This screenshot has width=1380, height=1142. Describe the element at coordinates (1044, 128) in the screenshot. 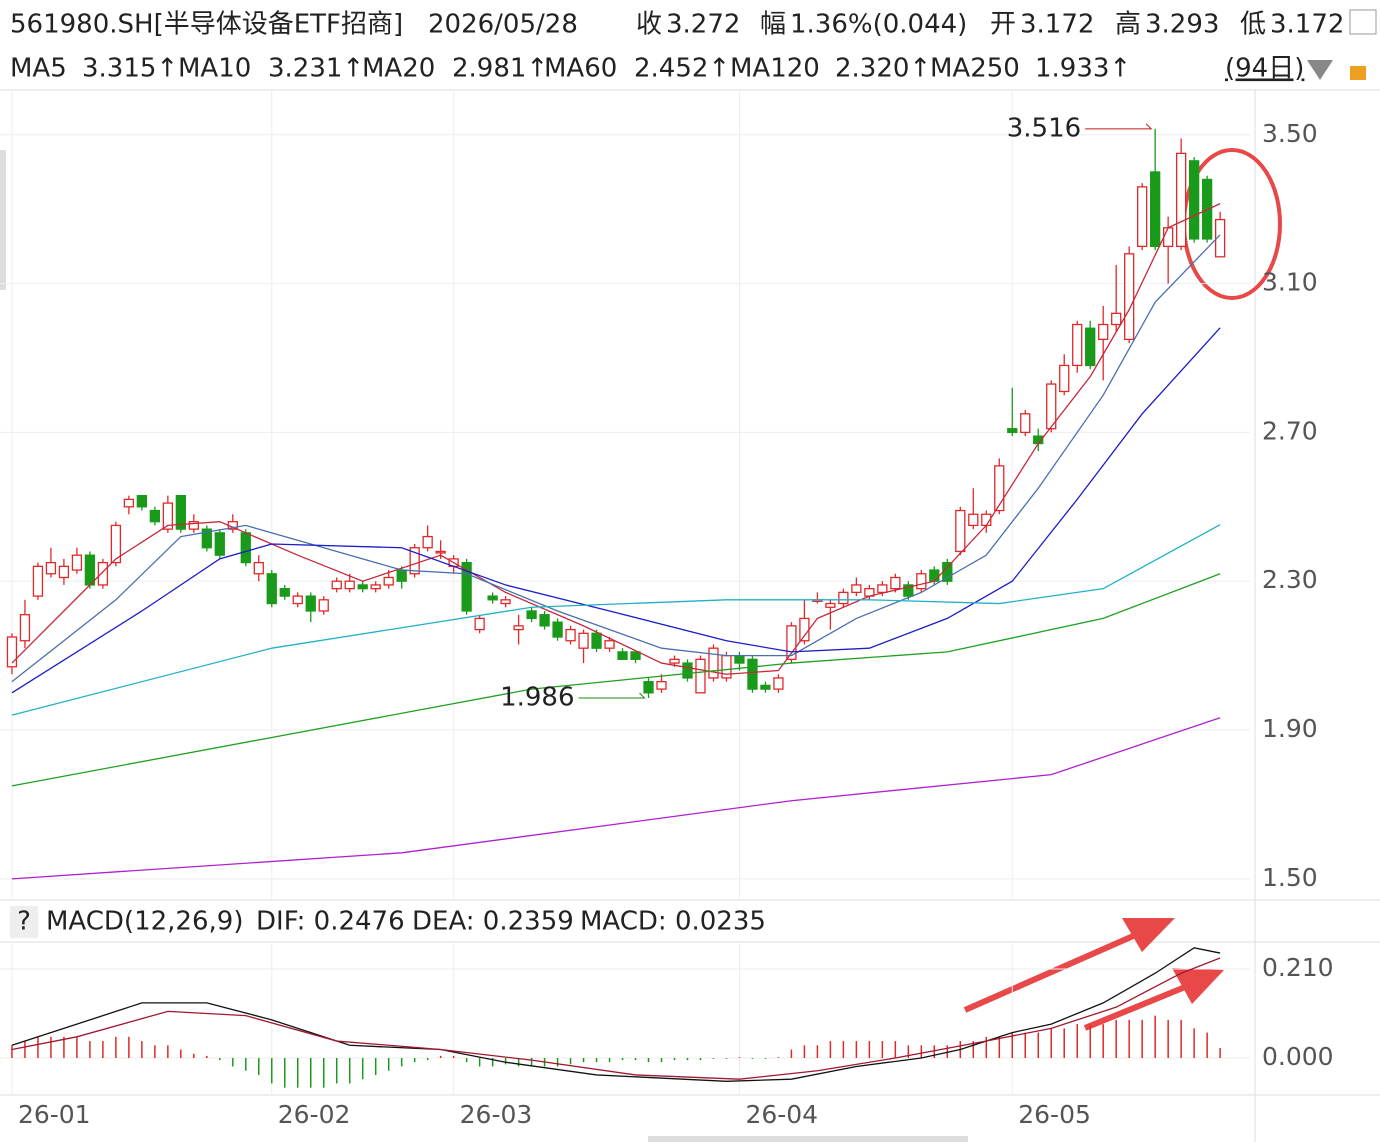

I see `annotation-label: 3.516` at that location.